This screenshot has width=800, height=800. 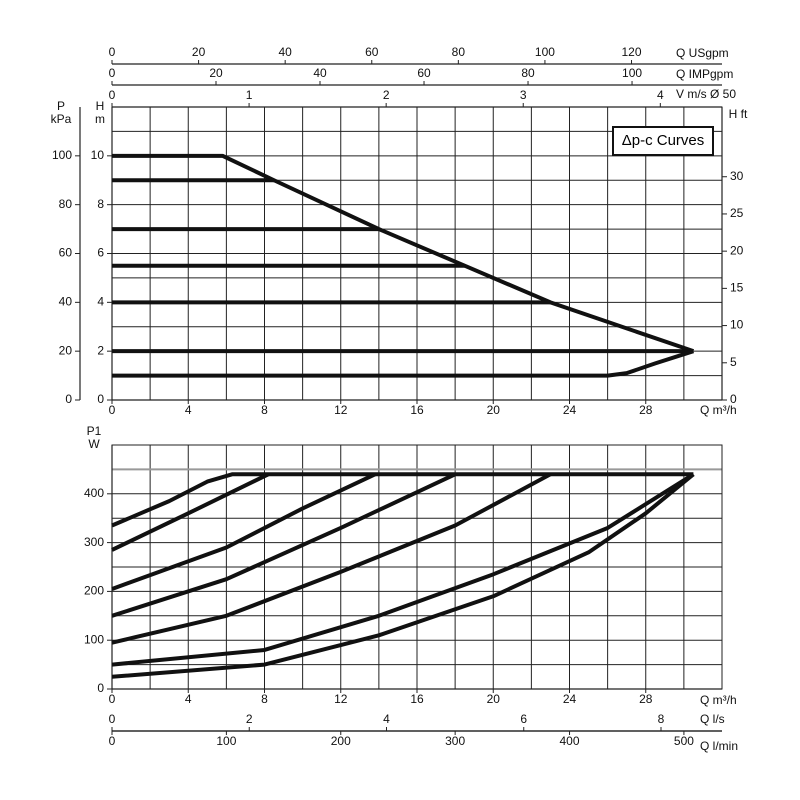 I want to click on tick-label: 30, so click(x=737, y=176).